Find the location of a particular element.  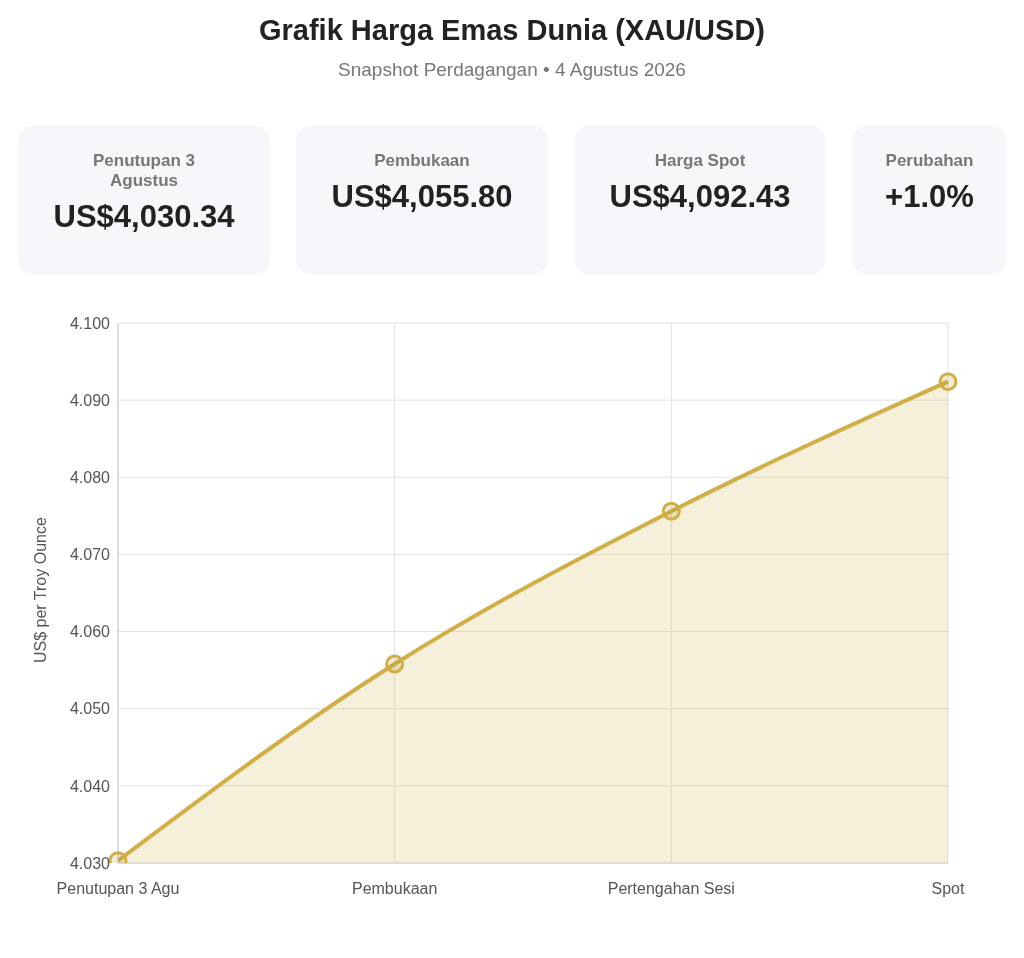

y-tick-label: 4.100 is located at coordinates (90, 323).